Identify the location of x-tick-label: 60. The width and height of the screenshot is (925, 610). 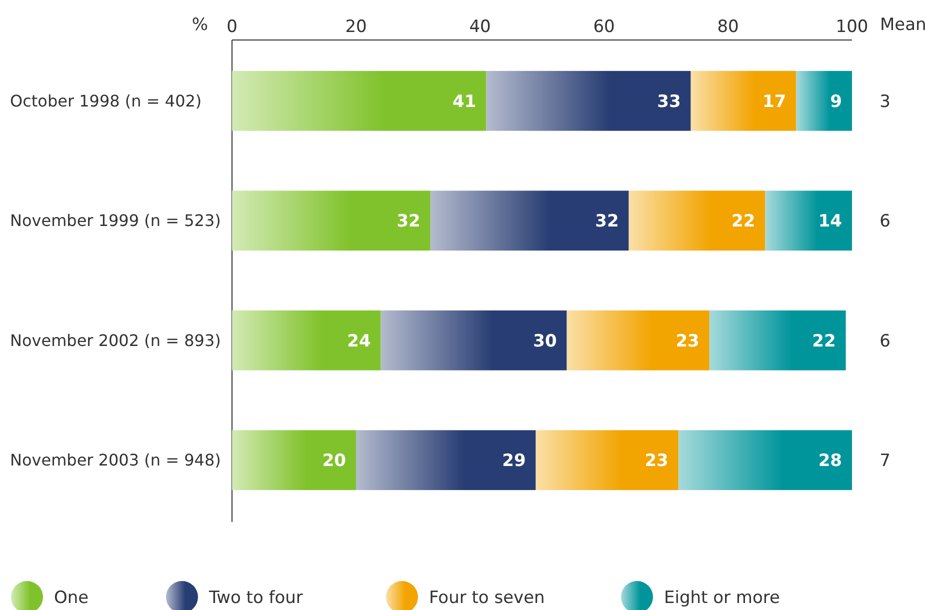
(604, 27).